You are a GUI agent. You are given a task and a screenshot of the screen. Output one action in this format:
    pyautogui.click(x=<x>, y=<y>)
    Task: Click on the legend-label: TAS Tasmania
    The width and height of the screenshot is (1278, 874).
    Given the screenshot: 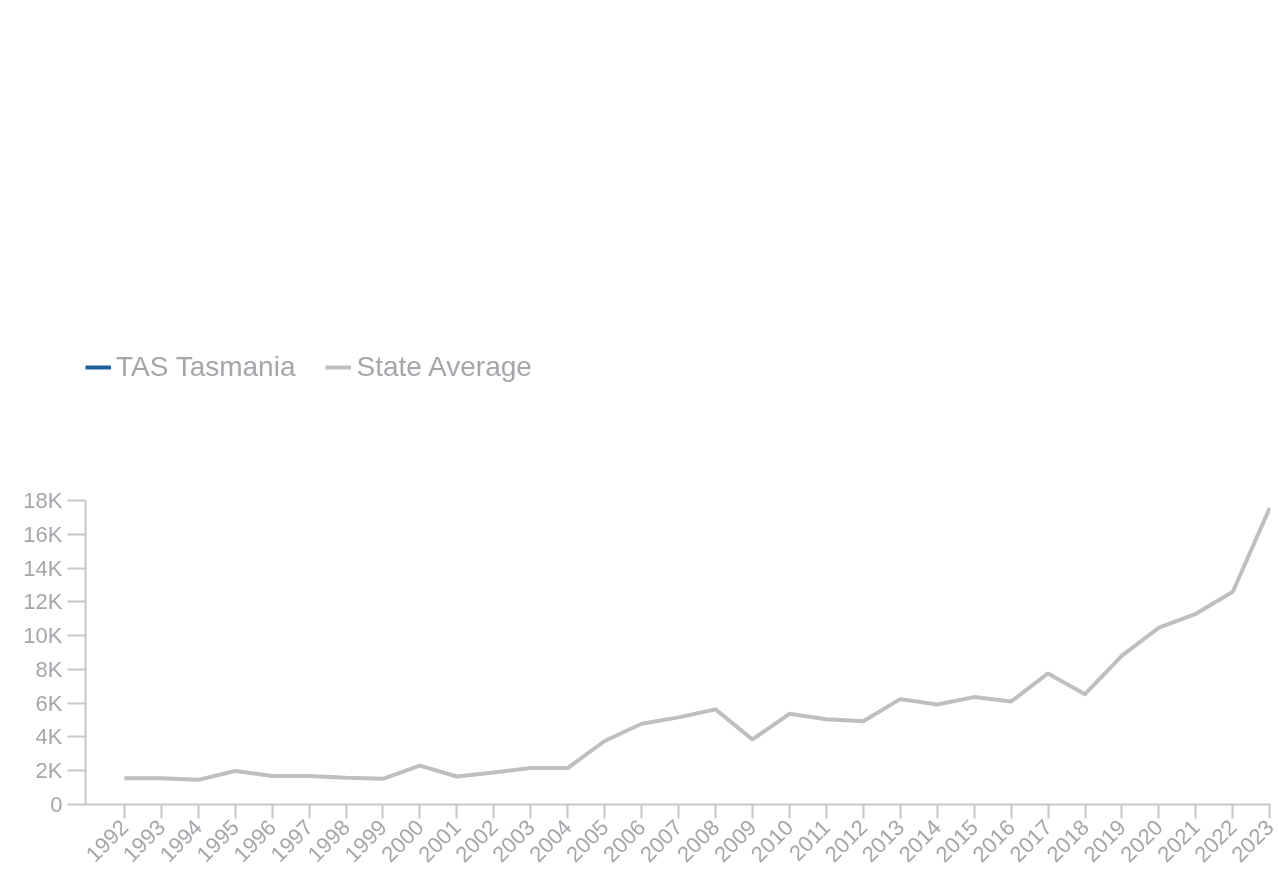 What is the action you would take?
    pyautogui.click(x=206, y=367)
    